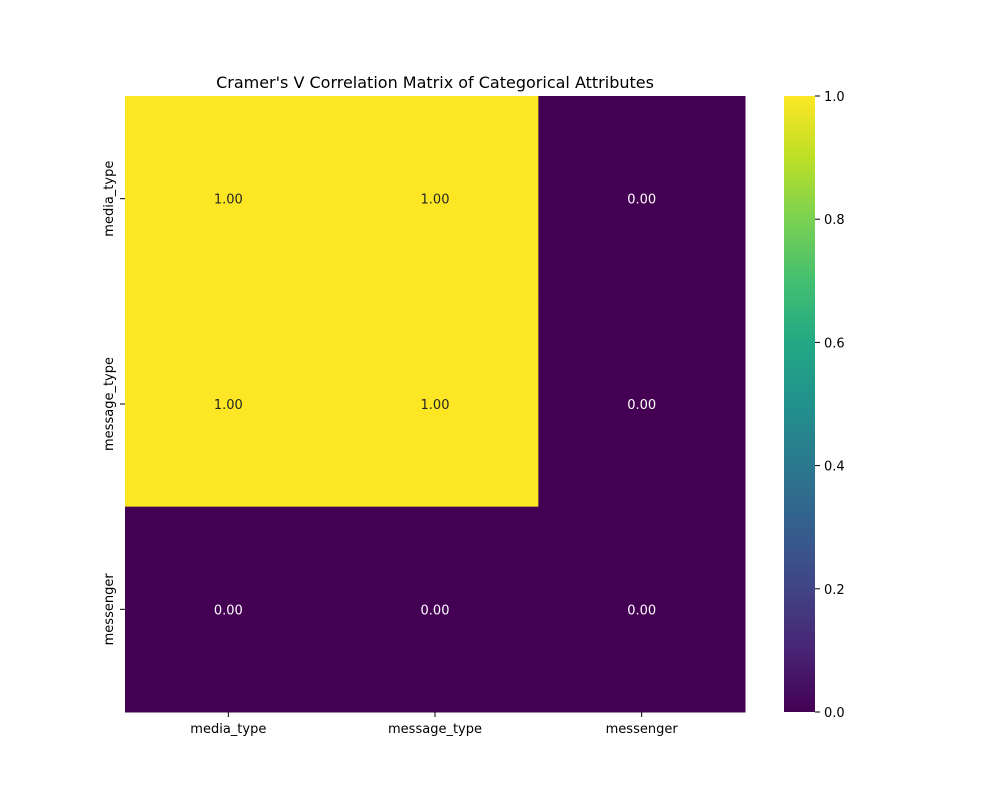 The width and height of the screenshot is (1000, 805). What do you see at coordinates (109, 404) in the screenshot?
I see `y-tick-label: message_type` at bounding box center [109, 404].